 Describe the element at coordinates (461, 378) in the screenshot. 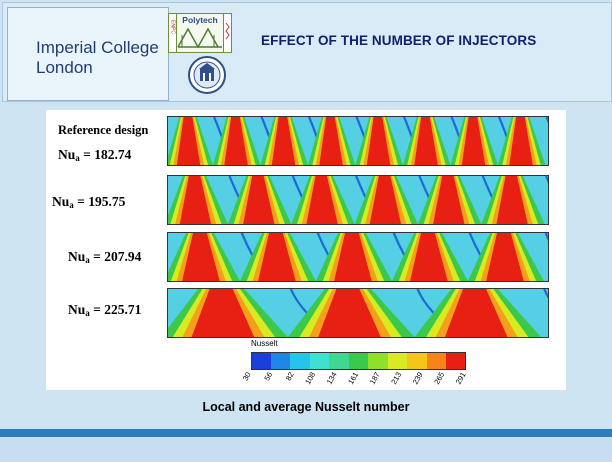

I see `colorbar-tick-label: 291` at that location.